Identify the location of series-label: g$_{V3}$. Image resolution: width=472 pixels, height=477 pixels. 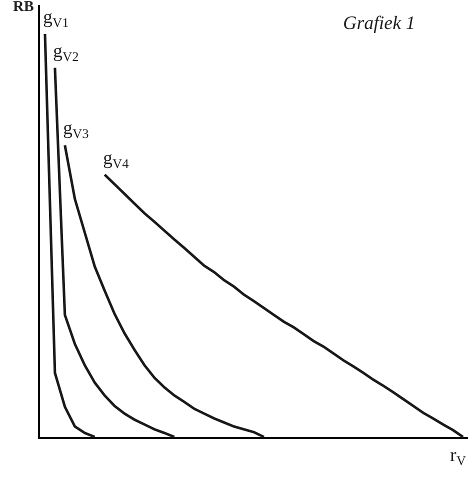
(76, 129).